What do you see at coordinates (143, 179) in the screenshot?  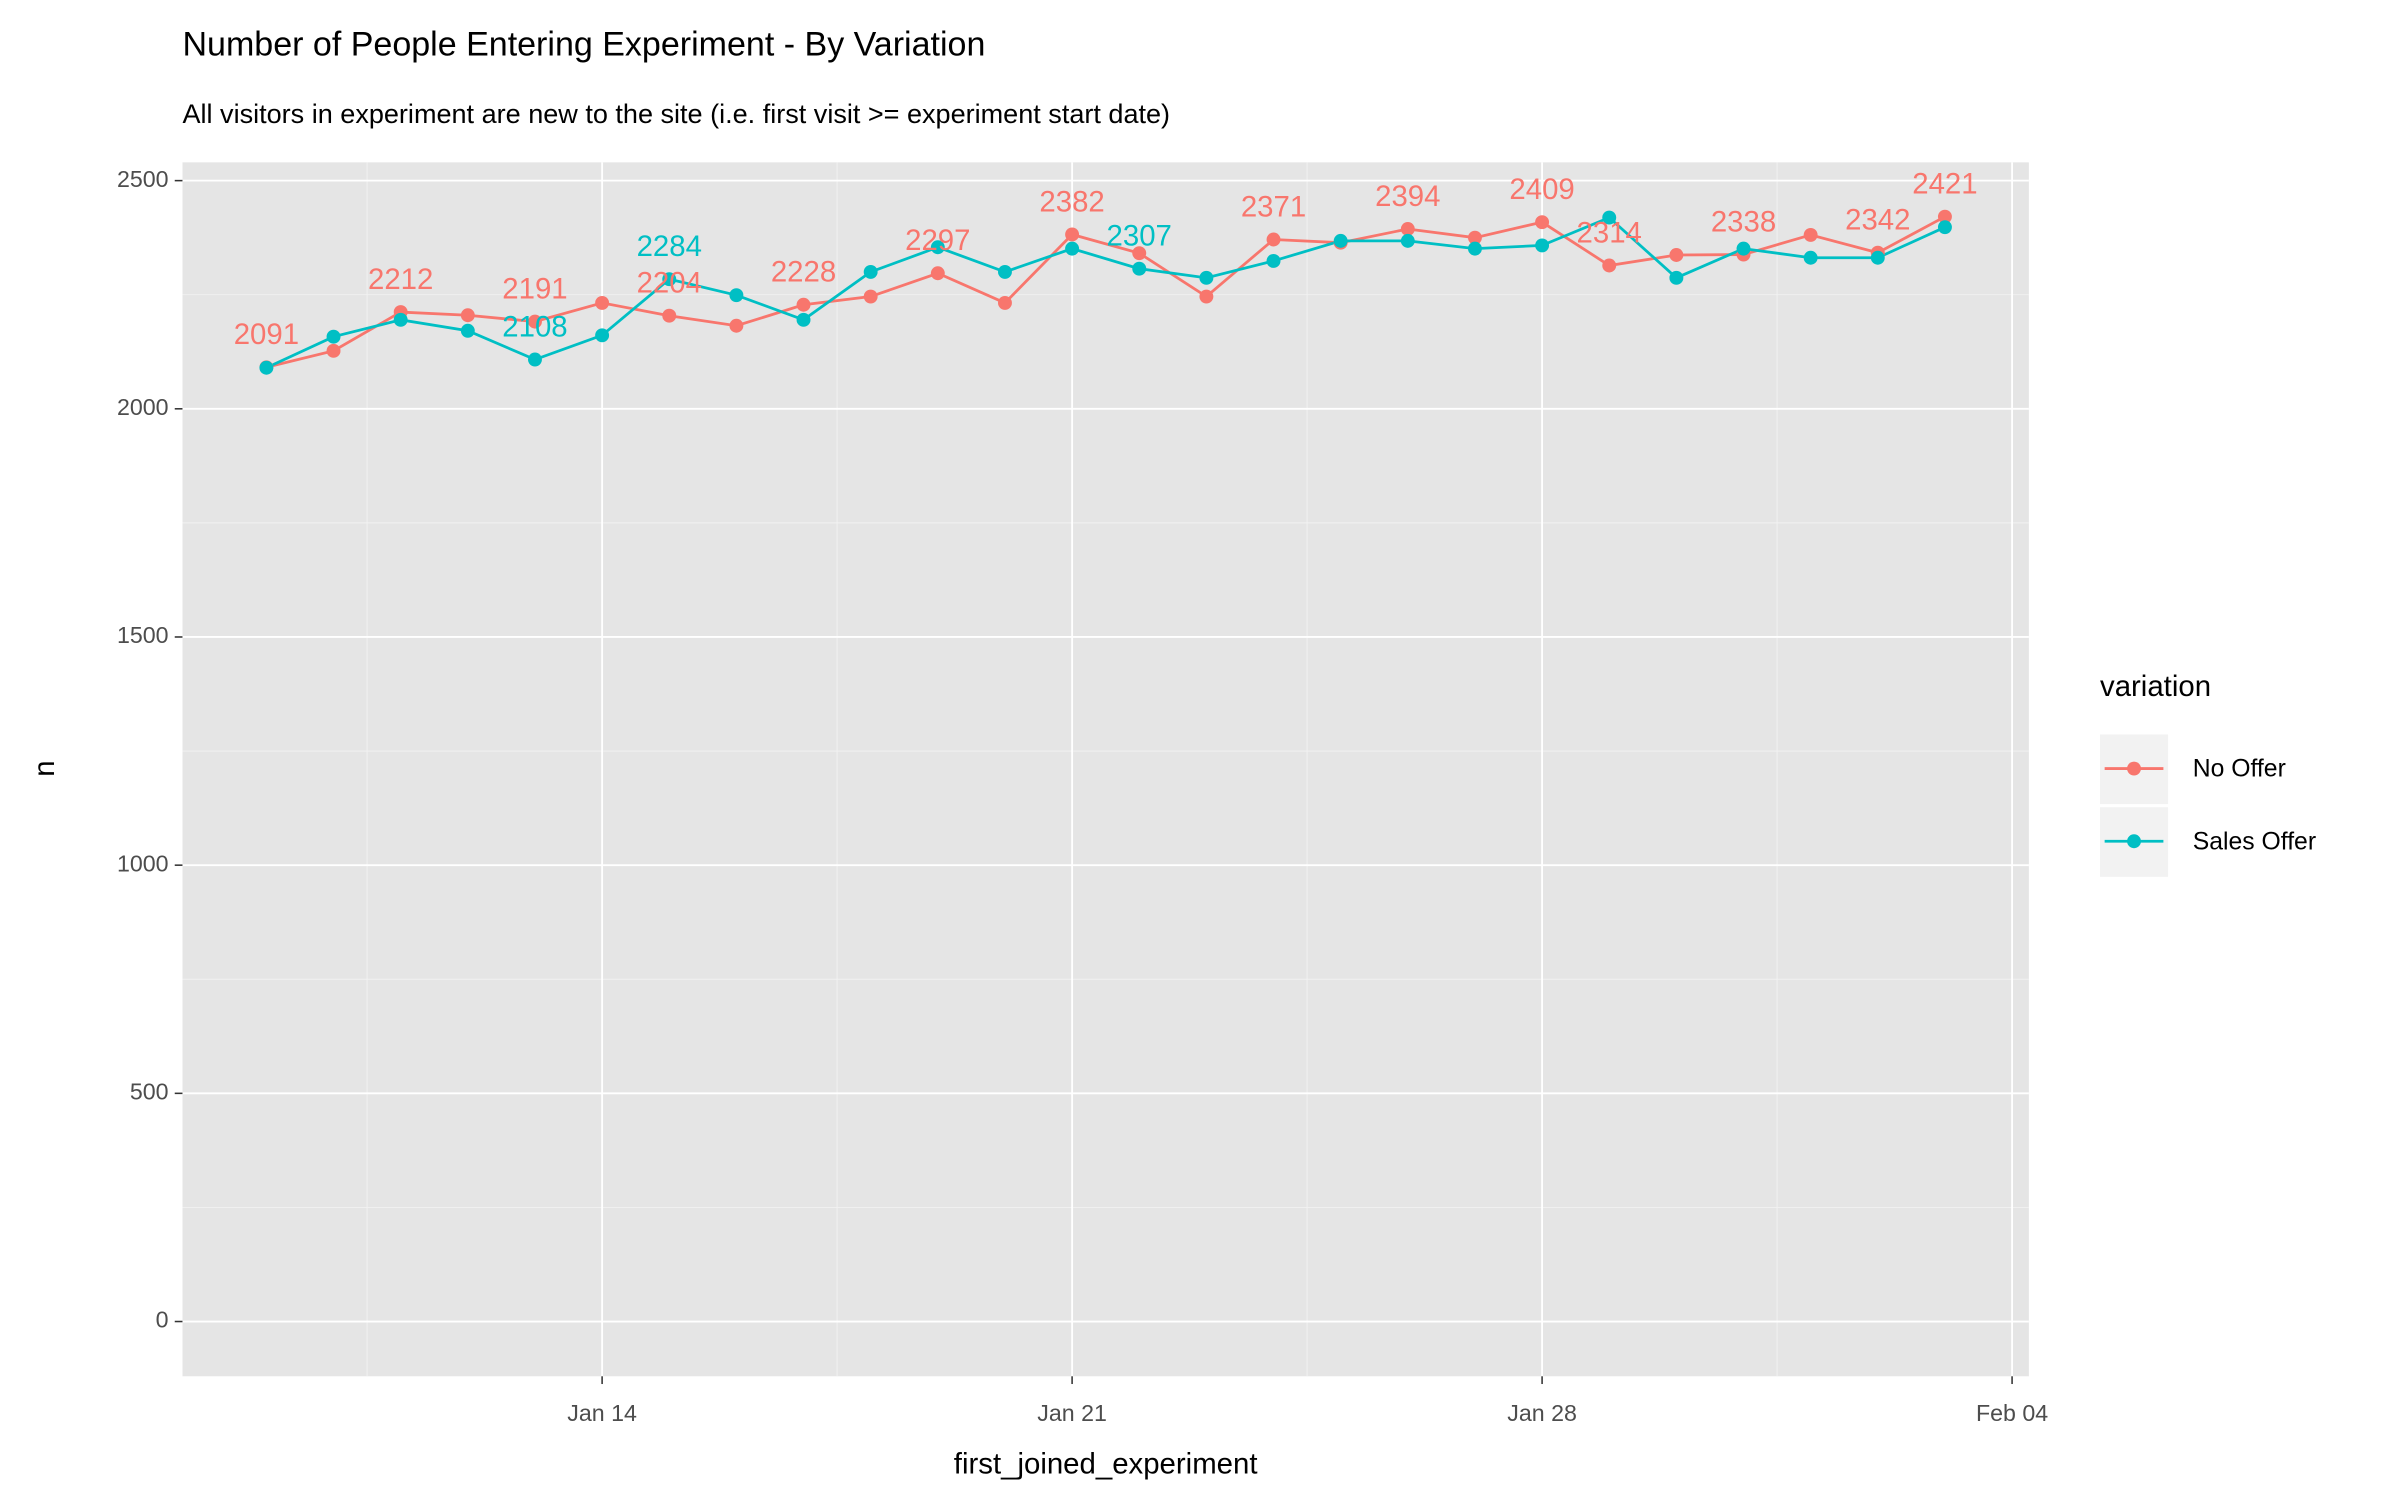 I see `y-tick-label: 2500` at bounding box center [143, 179].